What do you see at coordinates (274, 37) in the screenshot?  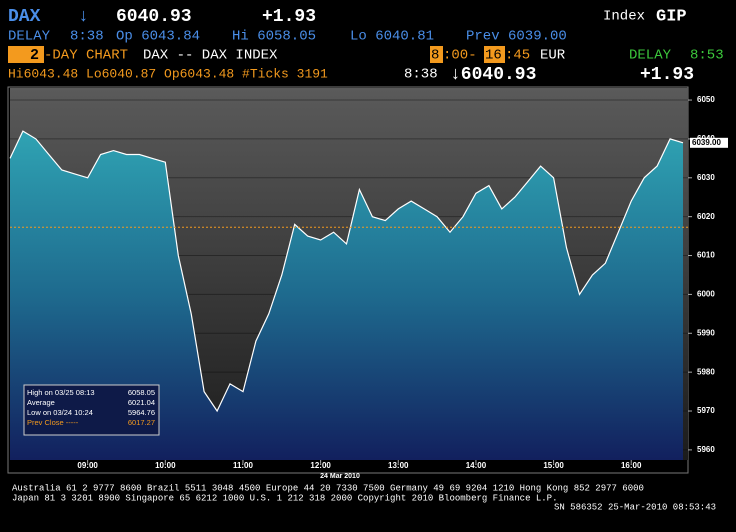 I see `high: Hi 6058.05` at bounding box center [274, 37].